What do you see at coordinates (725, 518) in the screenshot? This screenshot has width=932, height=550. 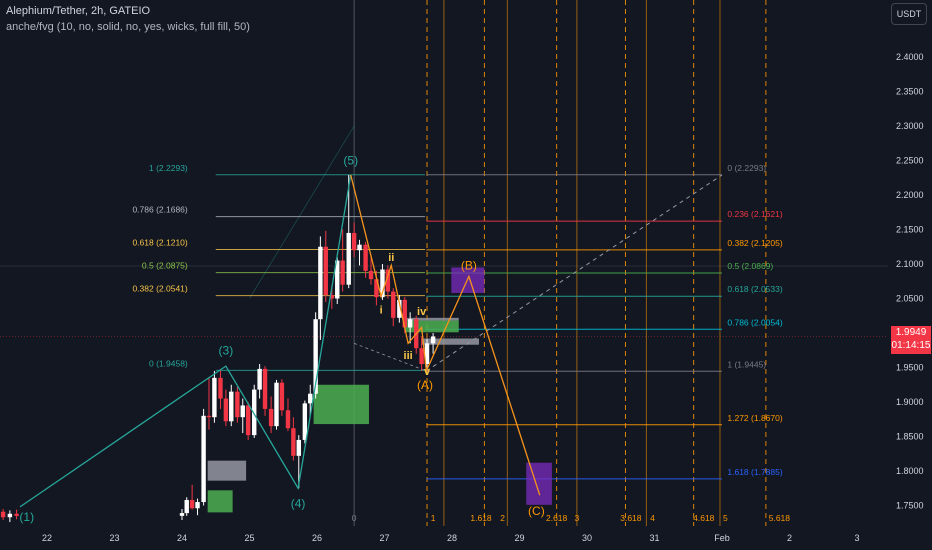 I see `fib-time-zone-label: 5` at bounding box center [725, 518].